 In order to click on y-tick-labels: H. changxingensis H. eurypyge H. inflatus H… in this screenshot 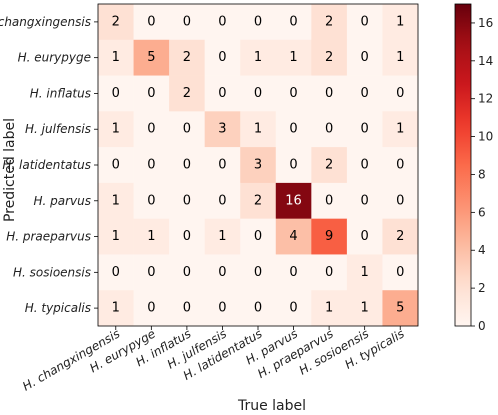, I will do `click(49, 165)`.